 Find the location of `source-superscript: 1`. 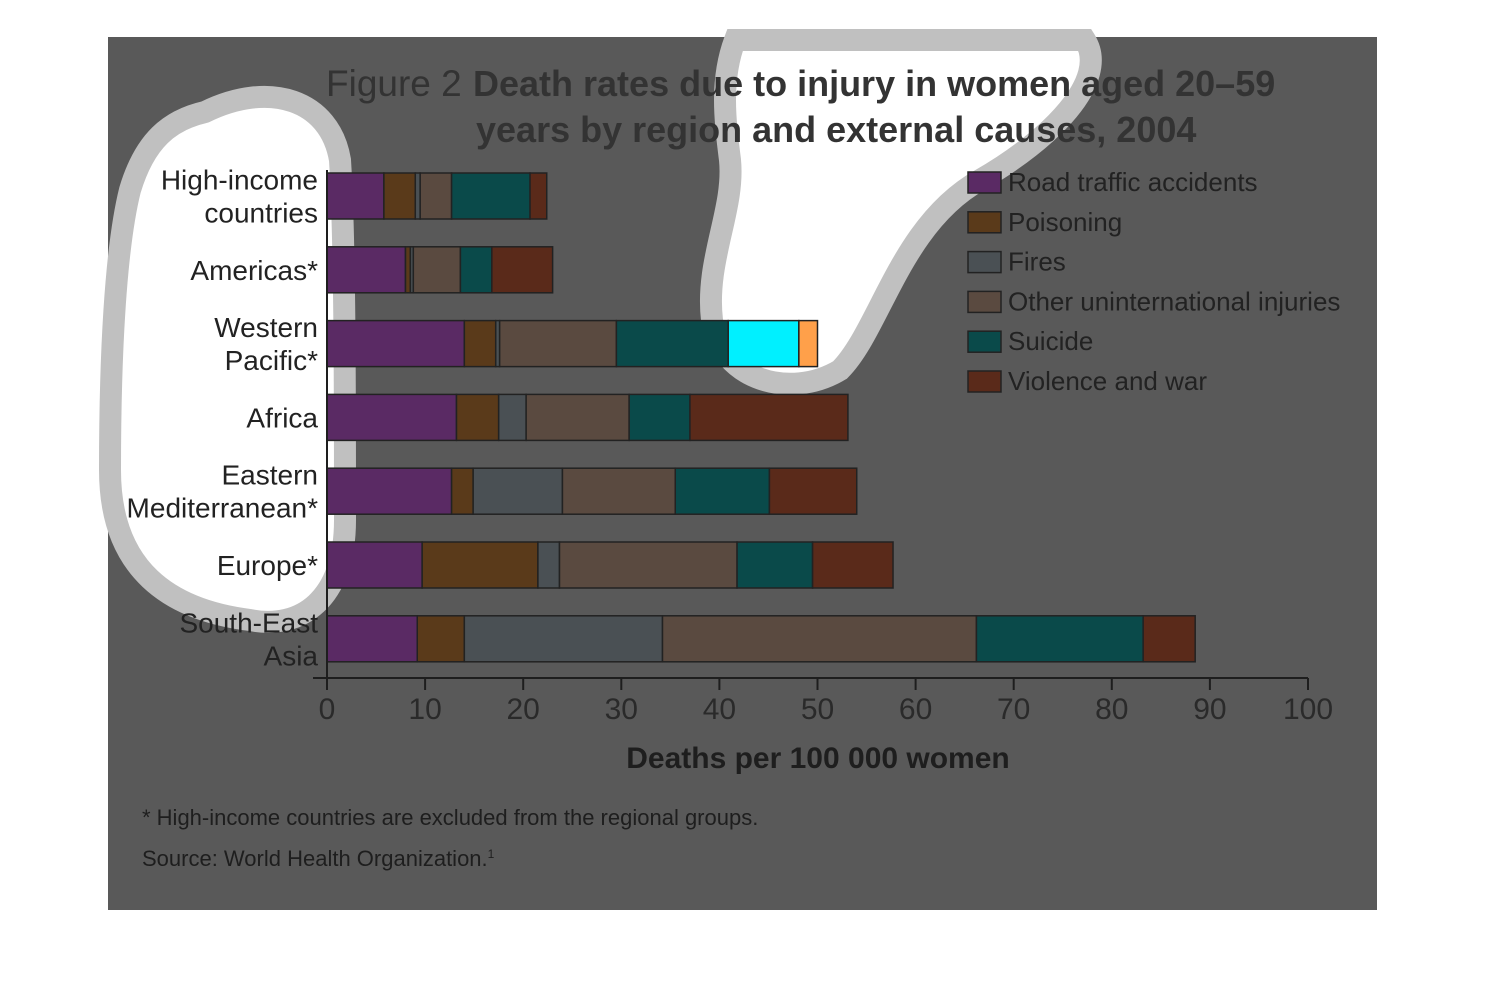

source-superscript: 1 is located at coordinates (491, 854).